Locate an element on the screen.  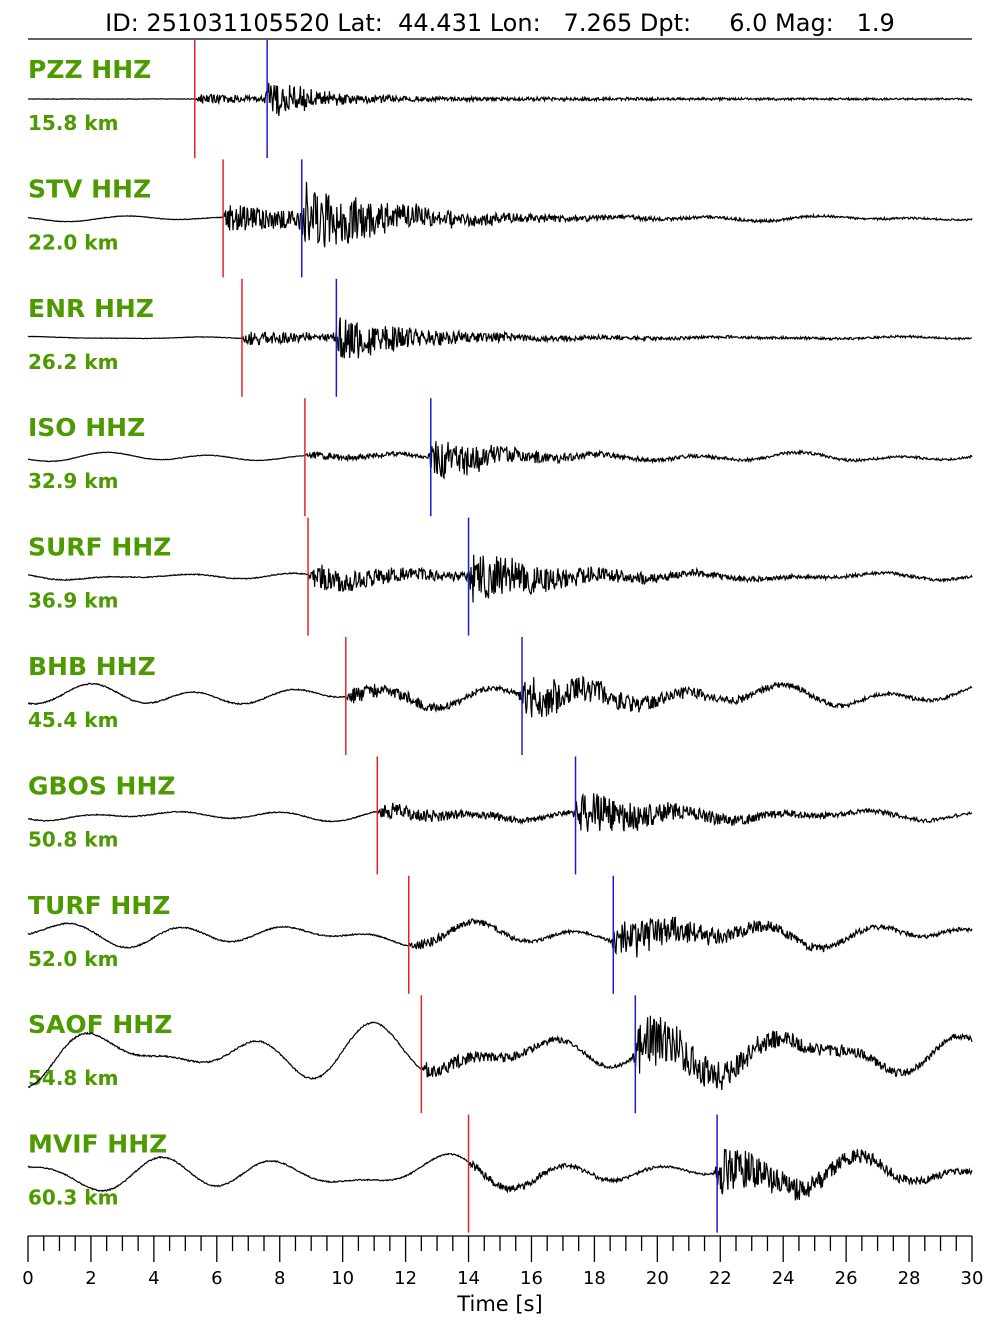
x-tick-label: 20 is located at coordinates (657, 1278).